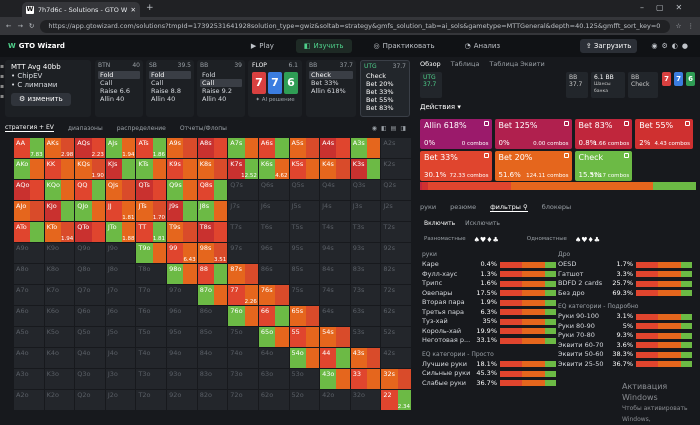 The height and width of the screenshot is (425, 700). I want to click on tab-table: Таблица, so click(465, 64).